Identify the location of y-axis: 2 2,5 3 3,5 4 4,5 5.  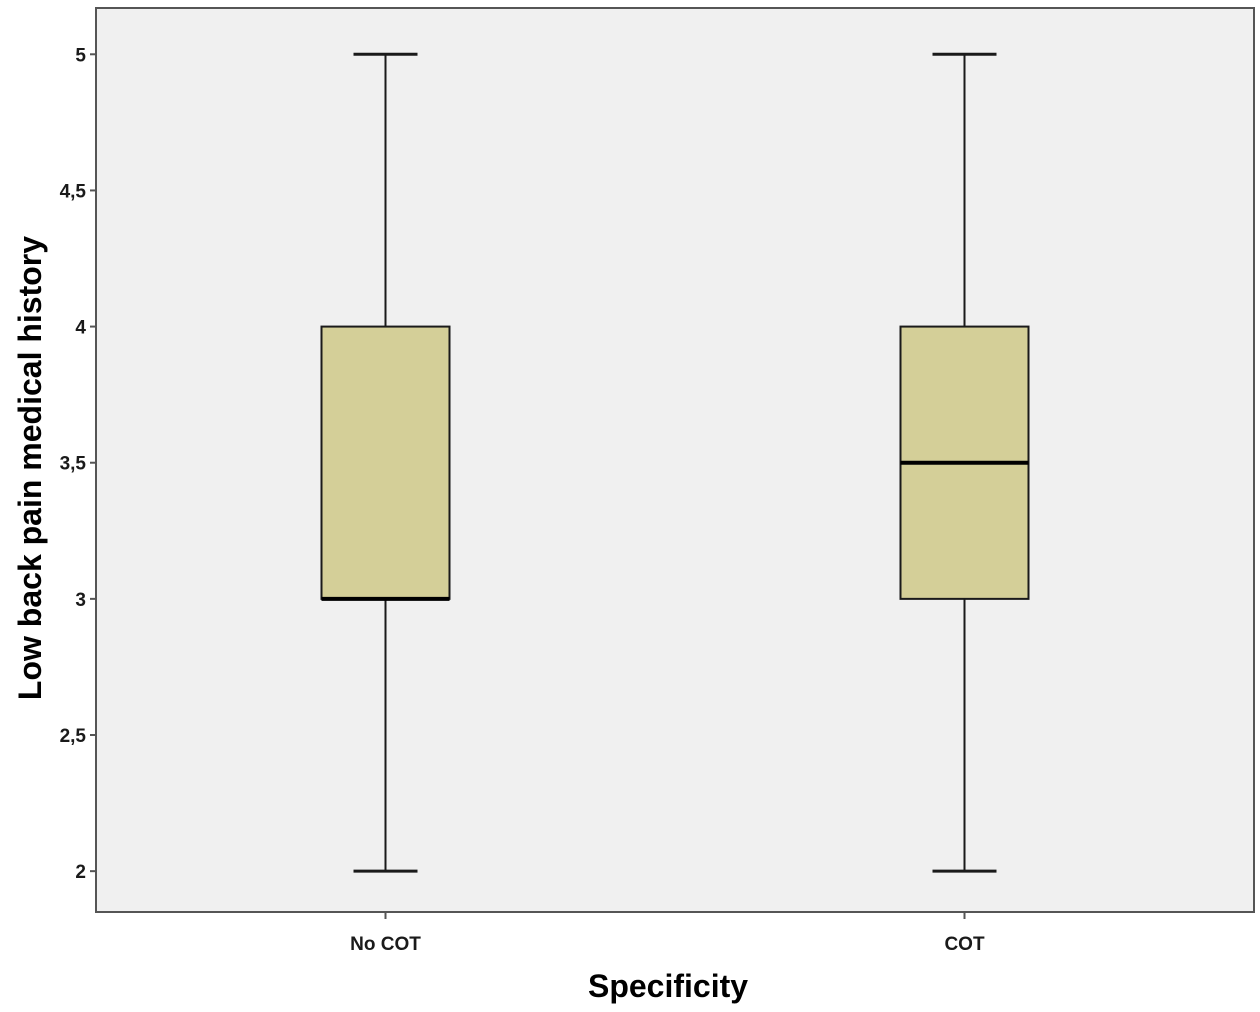
(78, 464).